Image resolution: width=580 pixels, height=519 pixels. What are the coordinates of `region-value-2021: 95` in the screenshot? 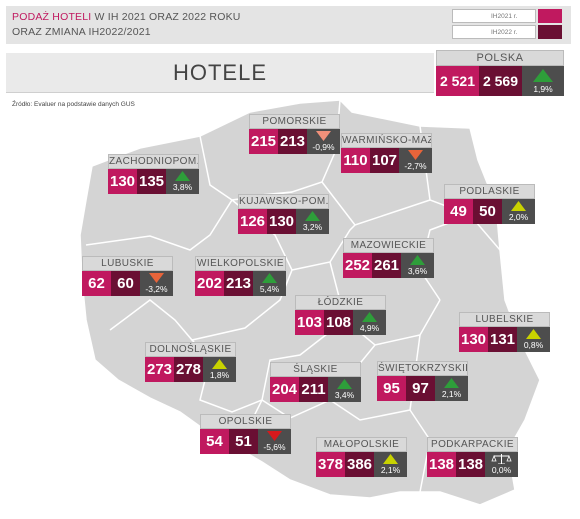 It's located at (391, 388).